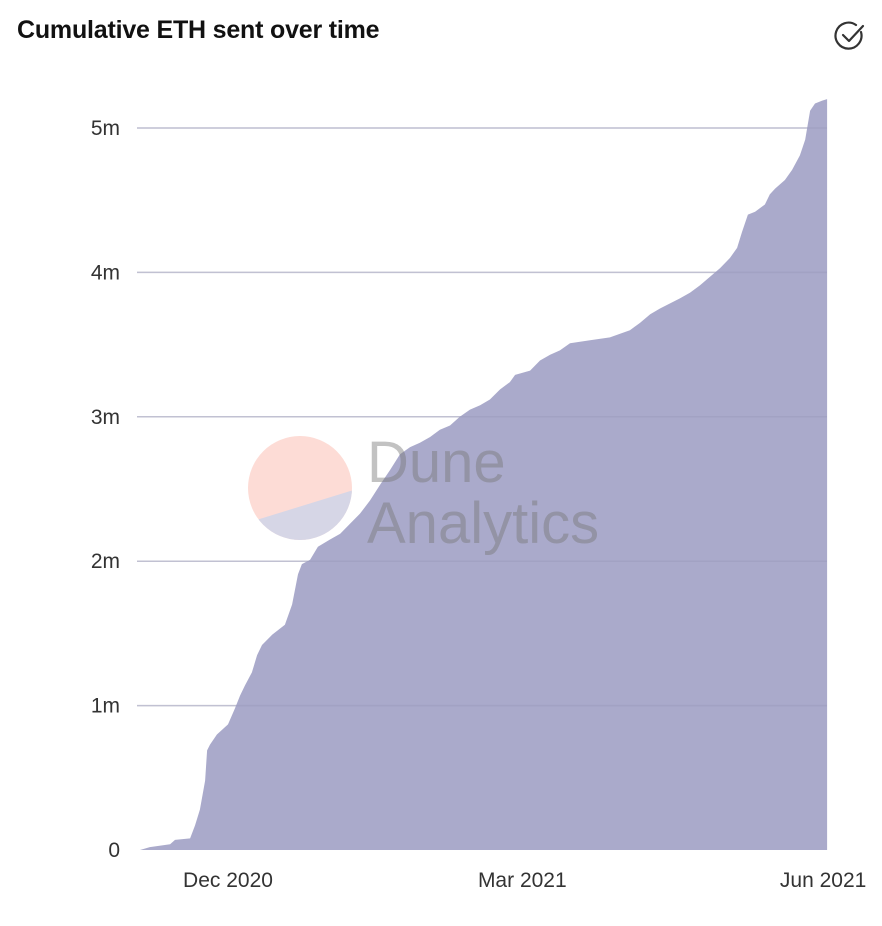 Image resolution: width=882 pixels, height=926 pixels. I want to click on dune-logo, so click(300, 488).